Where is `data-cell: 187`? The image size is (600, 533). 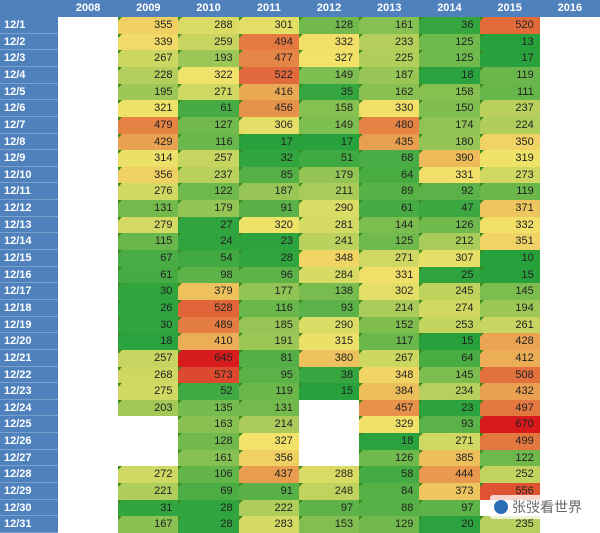
data-cell: 187 is located at coordinates (268, 192).